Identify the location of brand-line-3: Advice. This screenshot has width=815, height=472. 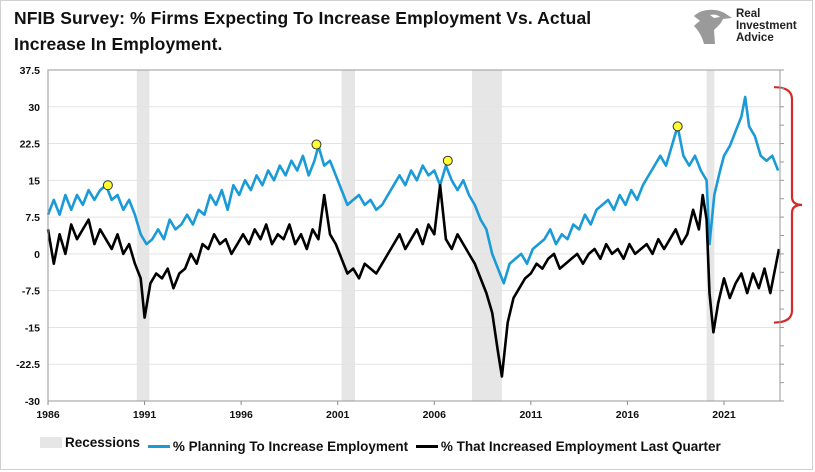
(755, 38).